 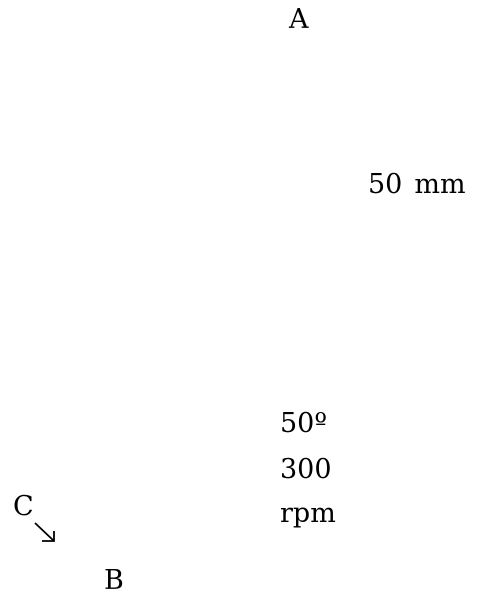 I want to click on link-length-unit: mm, so click(x=440, y=184).